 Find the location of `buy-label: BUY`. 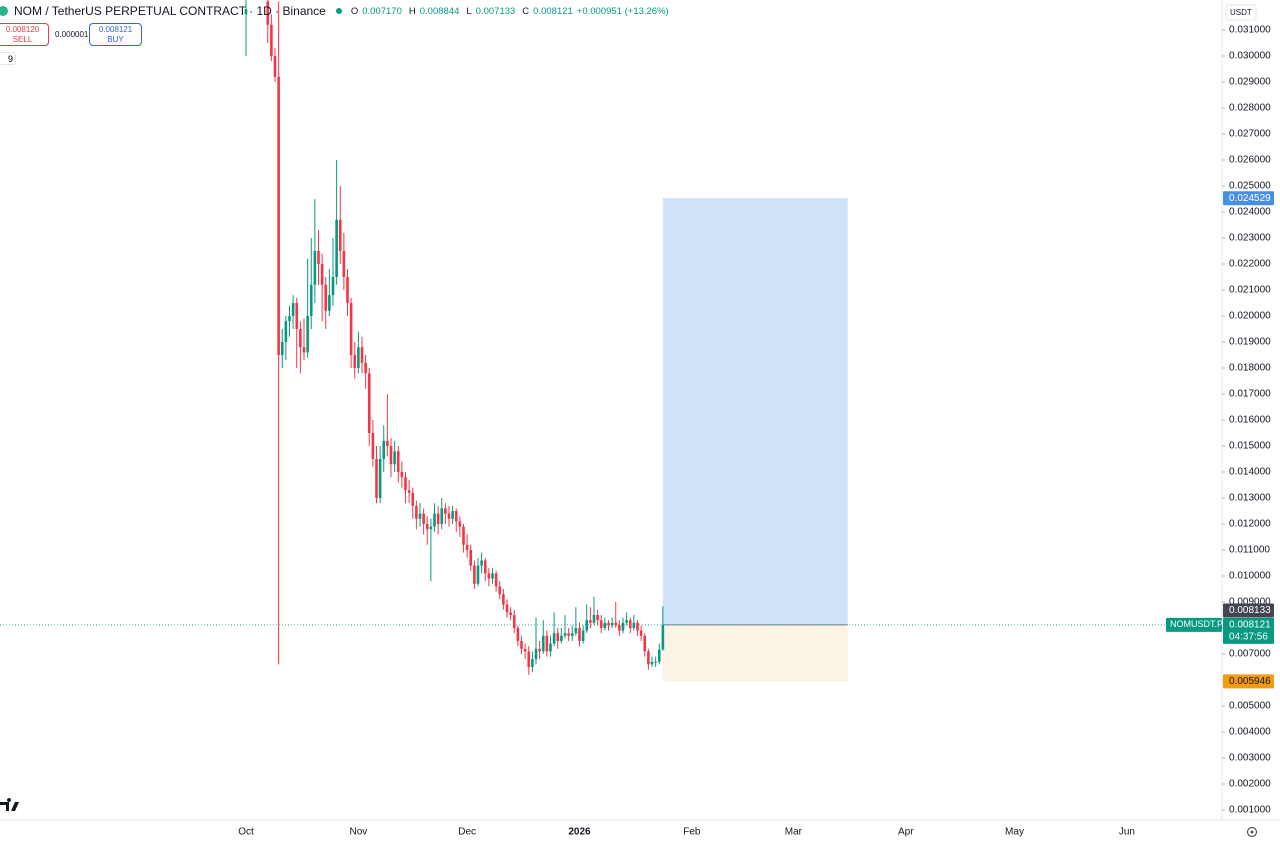

buy-label: BUY is located at coordinates (115, 39).